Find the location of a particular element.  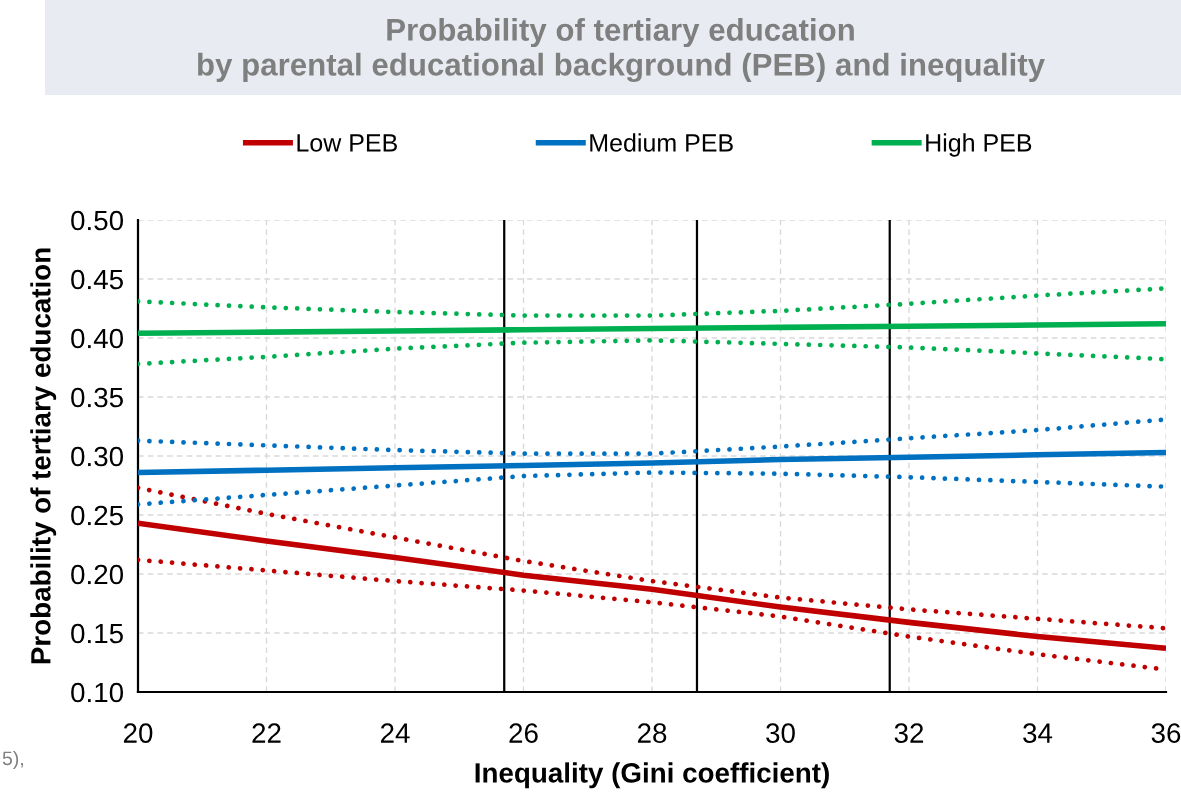

y-tick-label: 0.40 is located at coordinates (97, 338).